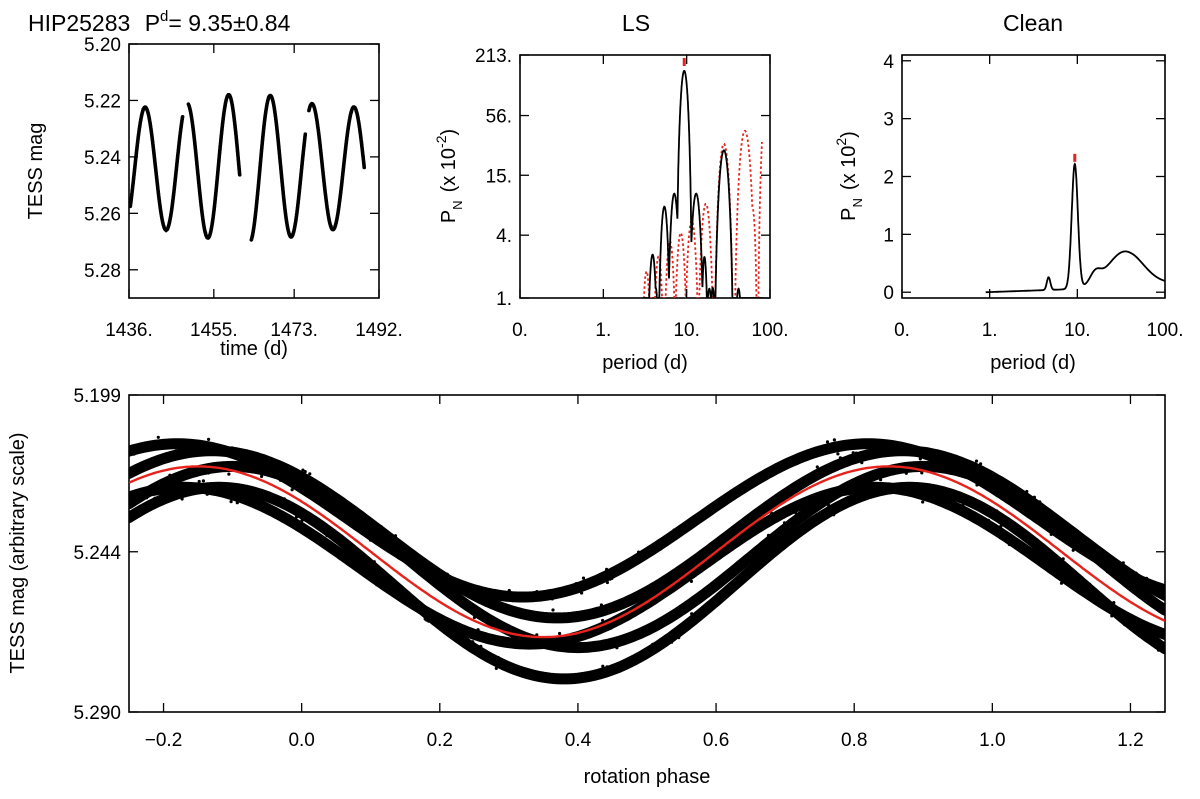  Describe the element at coordinates (770, 330) in the screenshot. I see `ls-xtick-label: 100.` at that location.